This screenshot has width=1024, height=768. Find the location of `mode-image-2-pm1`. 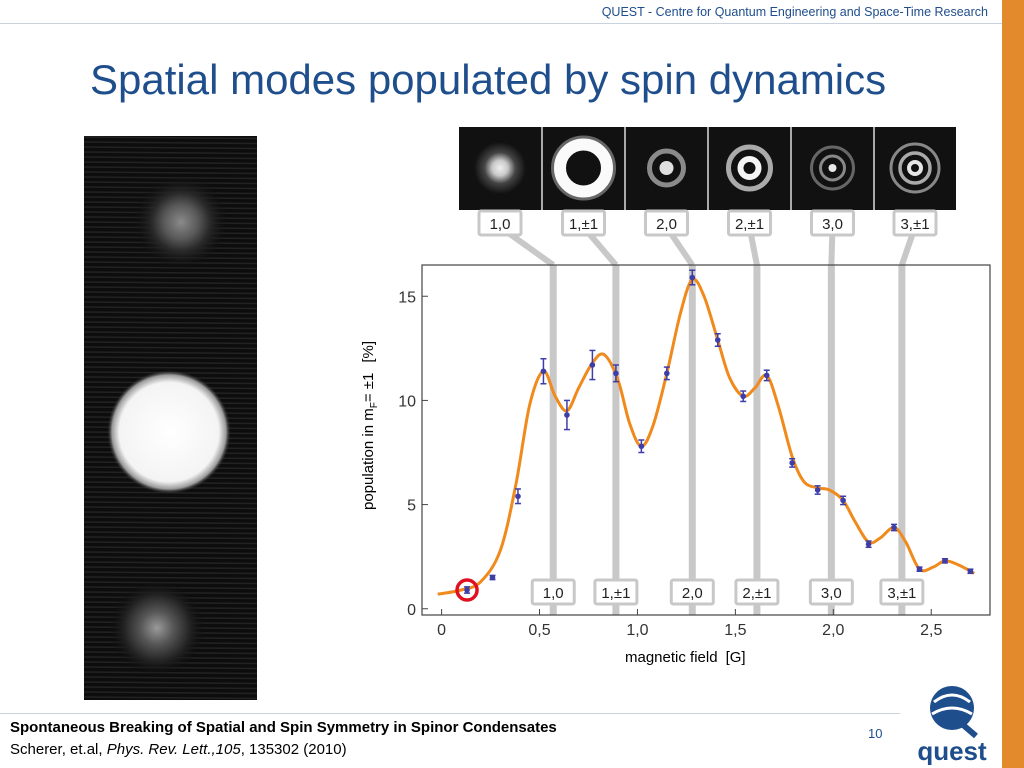

mode-image-2-pm1 is located at coordinates (749, 168).